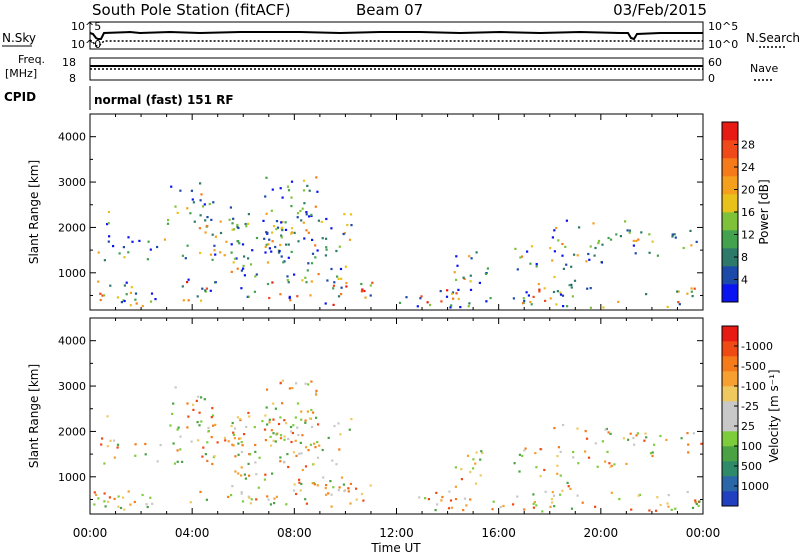  What do you see at coordinates (748, 235) in the screenshot?
I see `colorbar-tick-label: 12` at bounding box center [748, 235].